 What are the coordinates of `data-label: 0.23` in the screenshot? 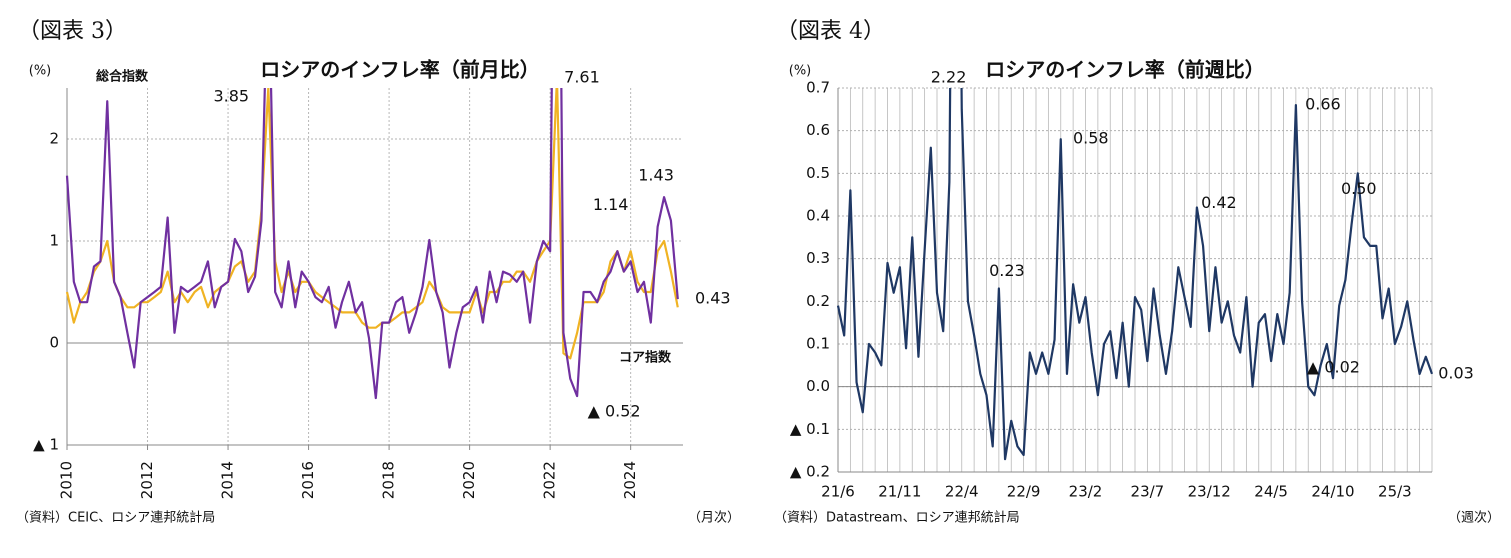 It's located at (1007, 270).